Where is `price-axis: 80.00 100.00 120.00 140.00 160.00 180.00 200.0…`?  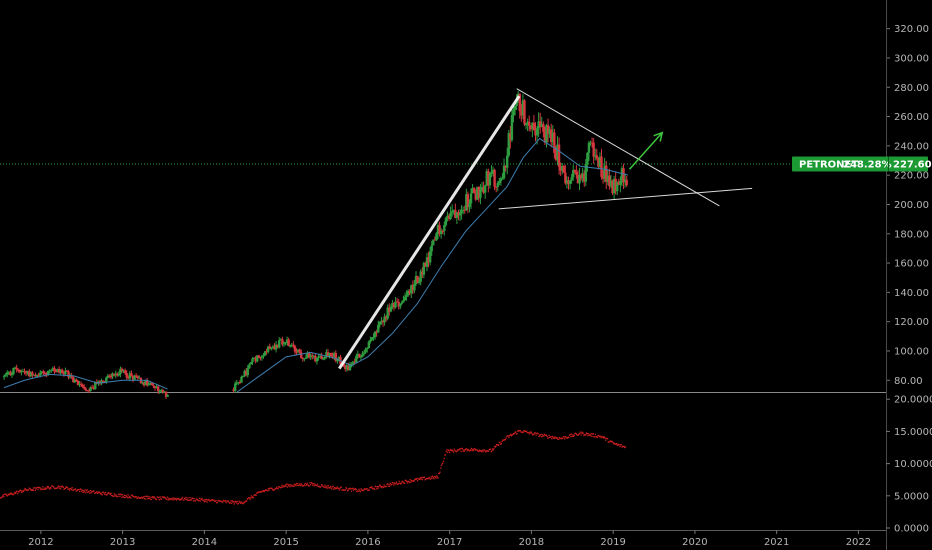 price-axis: 80.00 100.00 120.00 140.00 160.00 180.00 200.0… is located at coordinates (907, 275).